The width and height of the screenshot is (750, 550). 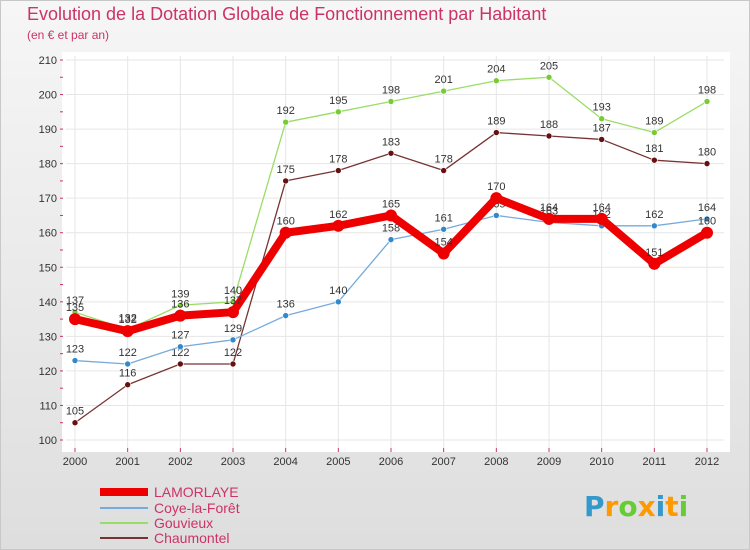 I want to click on data-label: 136, so click(x=180, y=305).